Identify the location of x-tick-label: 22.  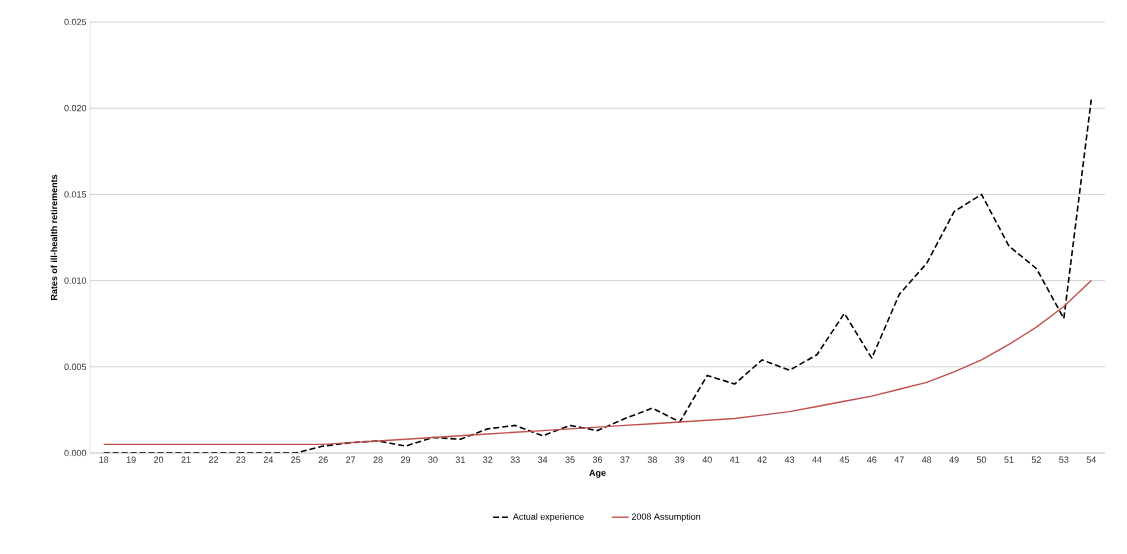
(213, 459).